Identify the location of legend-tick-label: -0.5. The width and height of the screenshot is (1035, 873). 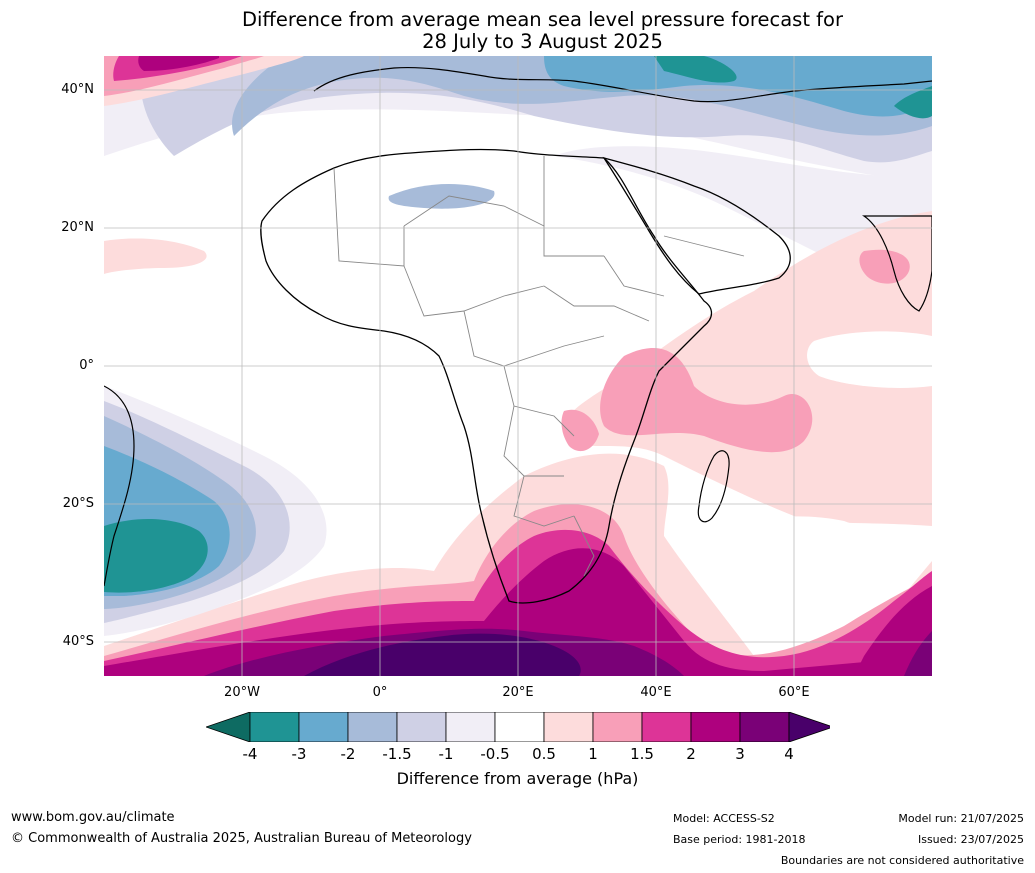
(495, 754).